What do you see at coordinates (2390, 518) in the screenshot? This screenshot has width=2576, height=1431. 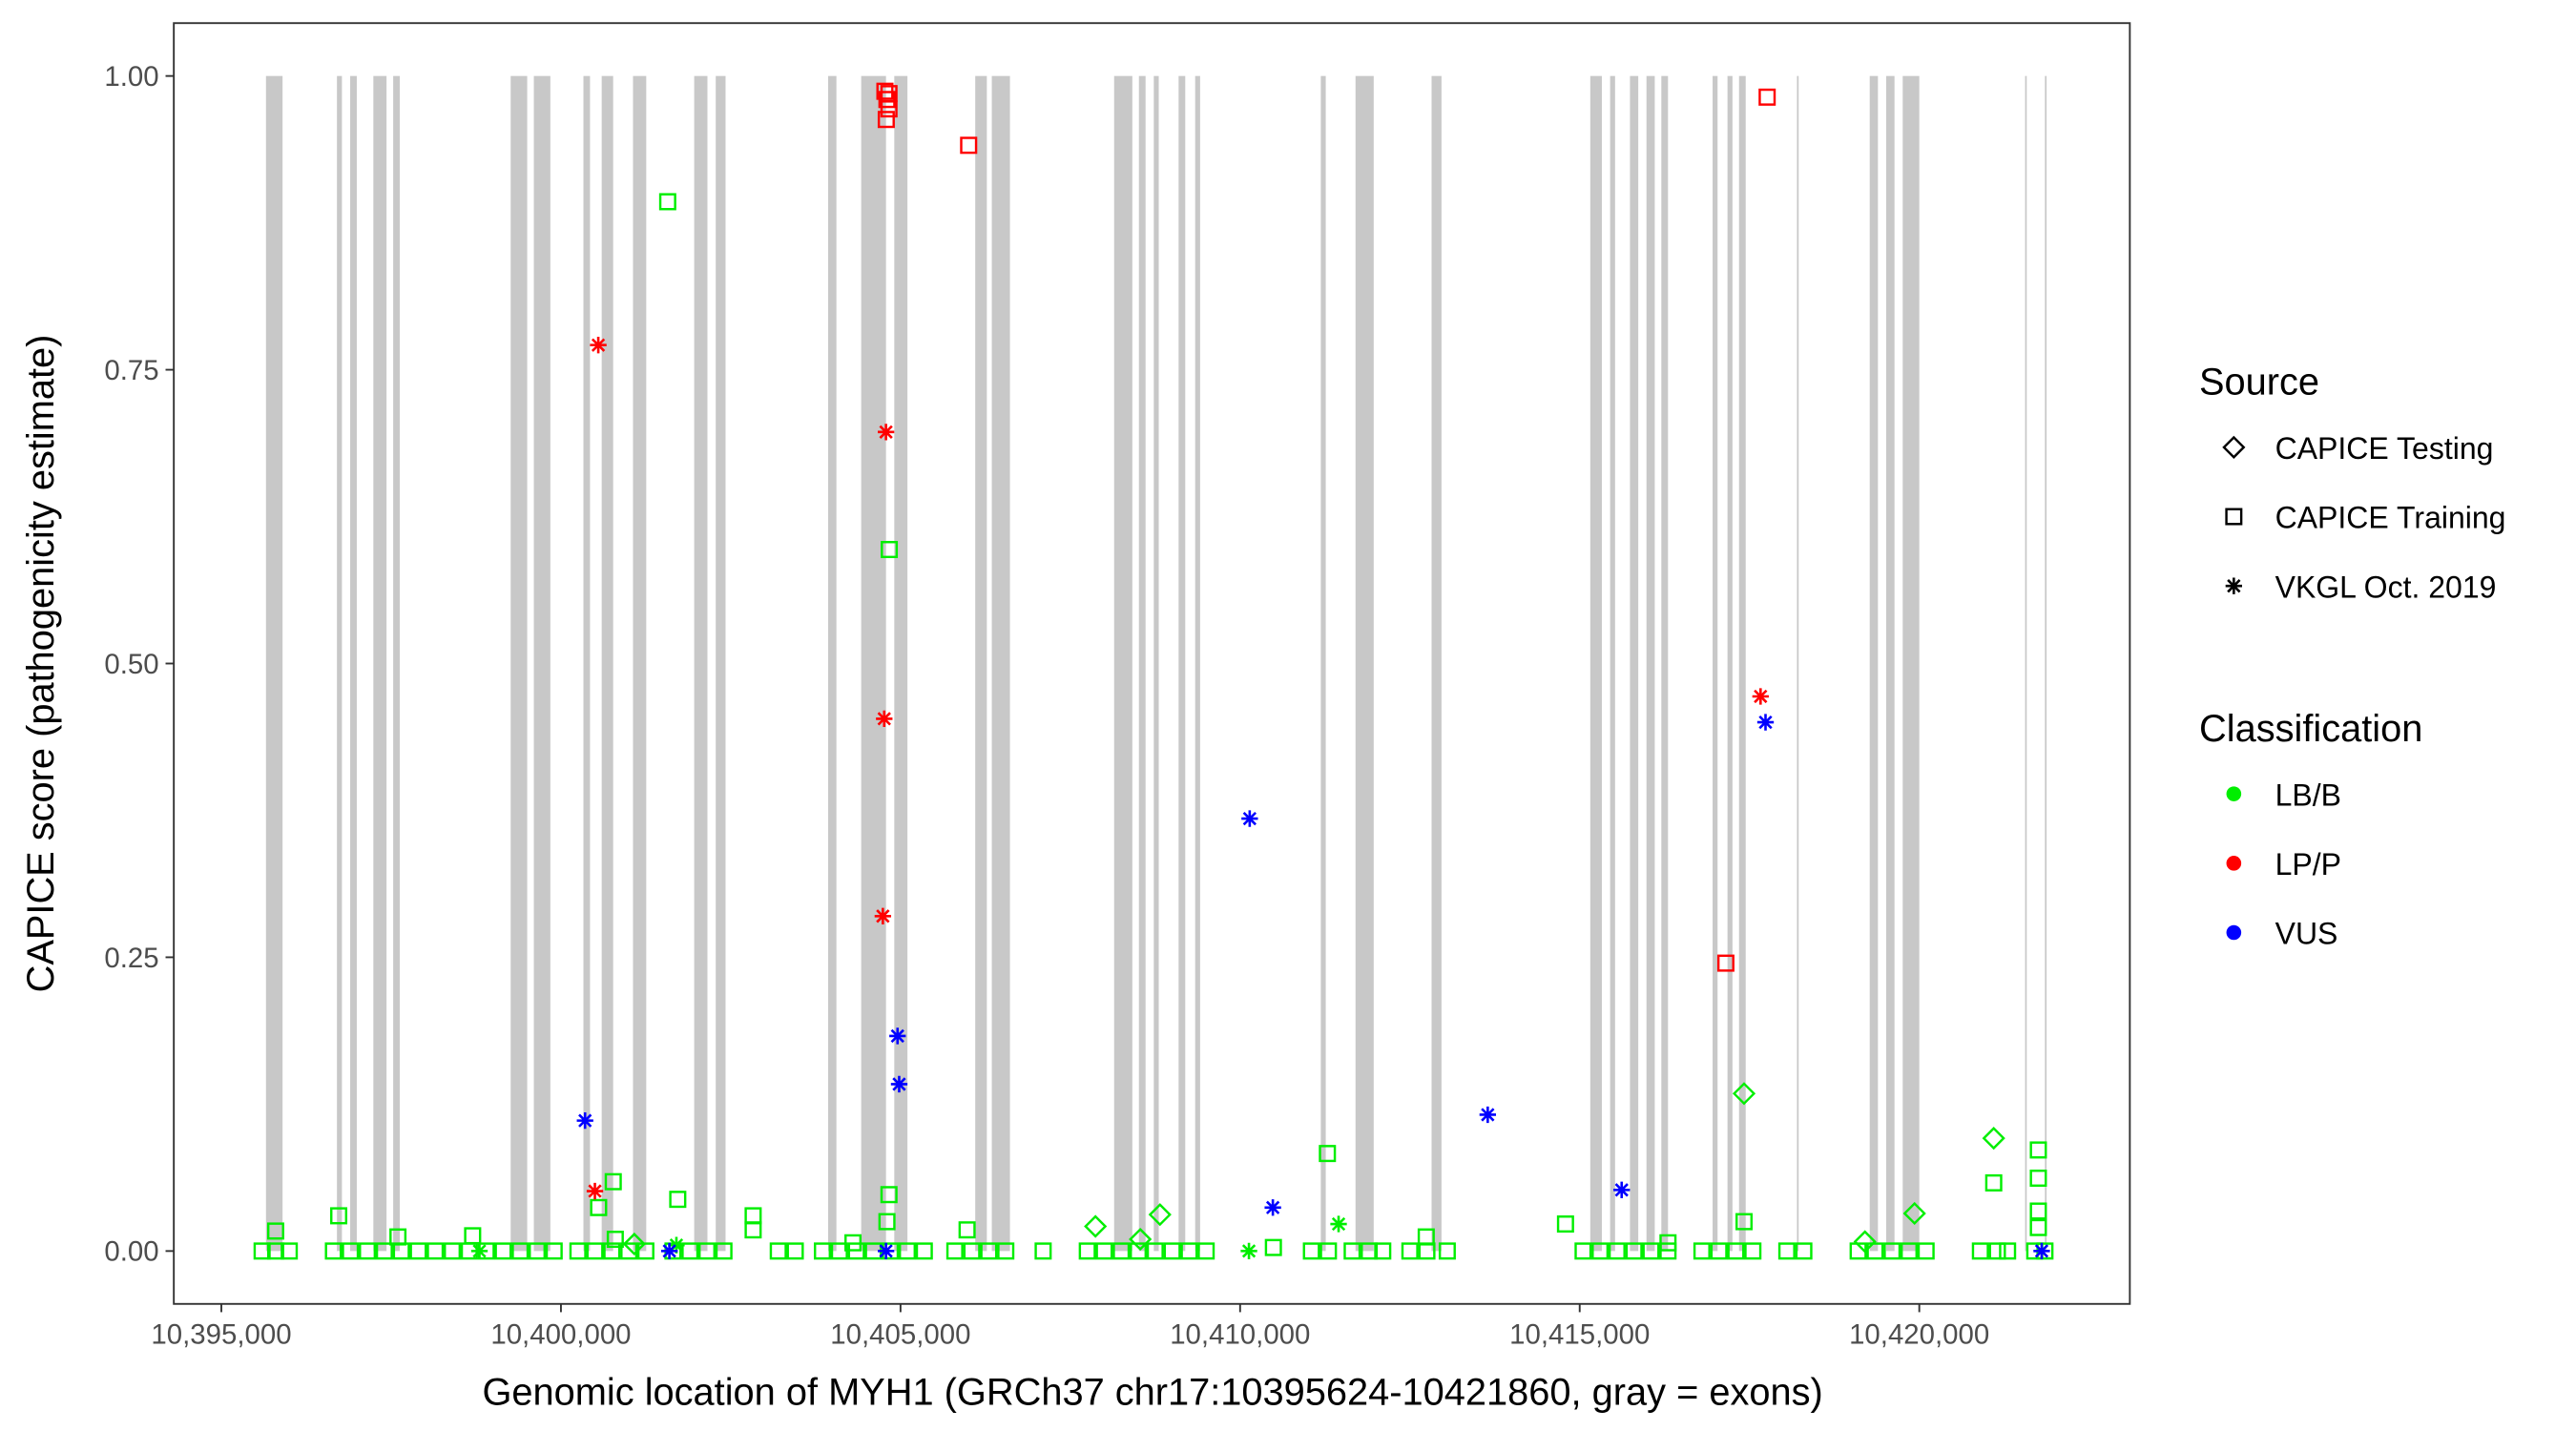 I see `legend-label-source: CAPICE Training` at bounding box center [2390, 518].